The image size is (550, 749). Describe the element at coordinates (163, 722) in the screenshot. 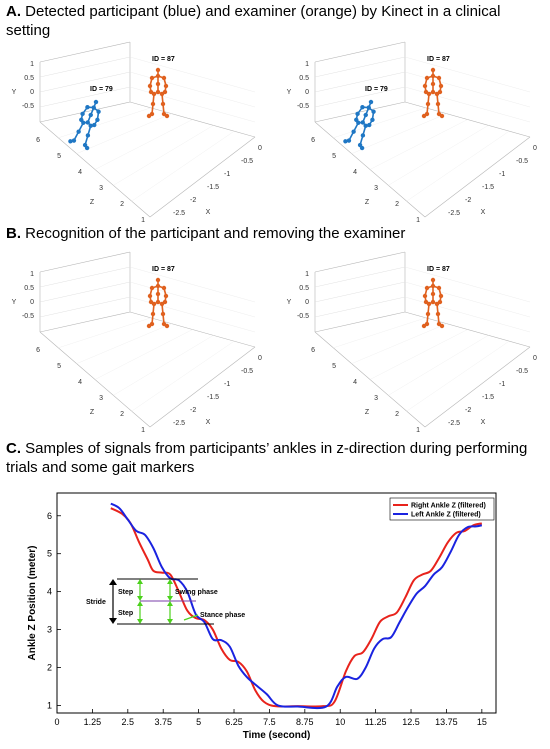

I see `x-tick-label: 3.75` at that location.